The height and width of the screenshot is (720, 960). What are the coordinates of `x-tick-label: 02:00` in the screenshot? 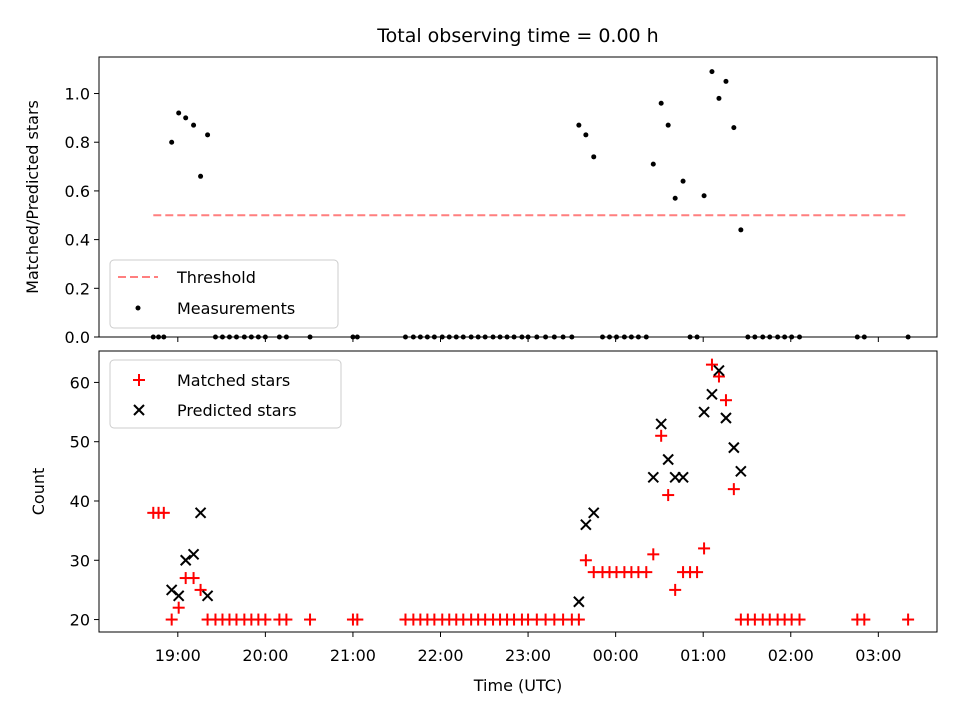 It's located at (791, 655).